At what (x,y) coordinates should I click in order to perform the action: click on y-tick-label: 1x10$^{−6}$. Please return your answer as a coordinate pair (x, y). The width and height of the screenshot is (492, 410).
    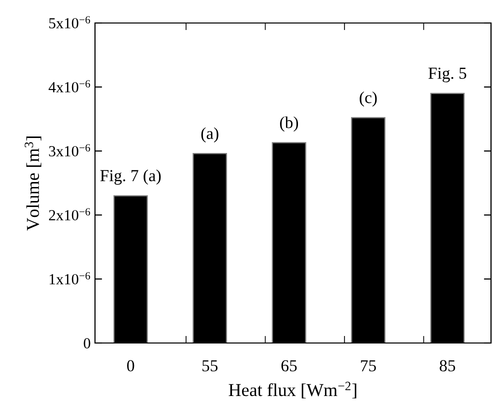
    Looking at the image, I should click on (70, 278).